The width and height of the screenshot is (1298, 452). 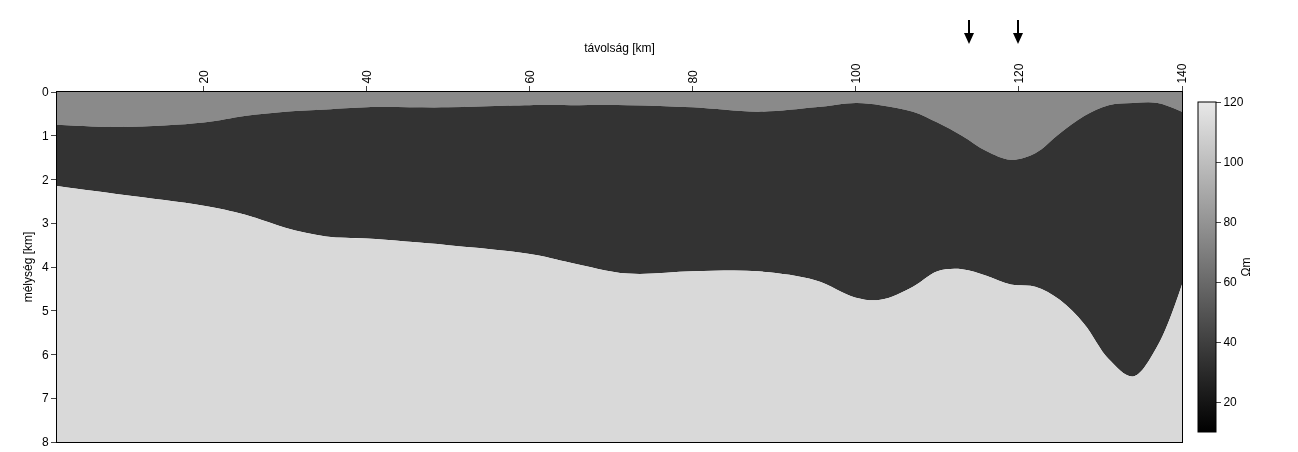 What do you see at coordinates (619, 47) in the screenshot?
I see `x-axis-title: távolság [km]` at bounding box center [619, 47].